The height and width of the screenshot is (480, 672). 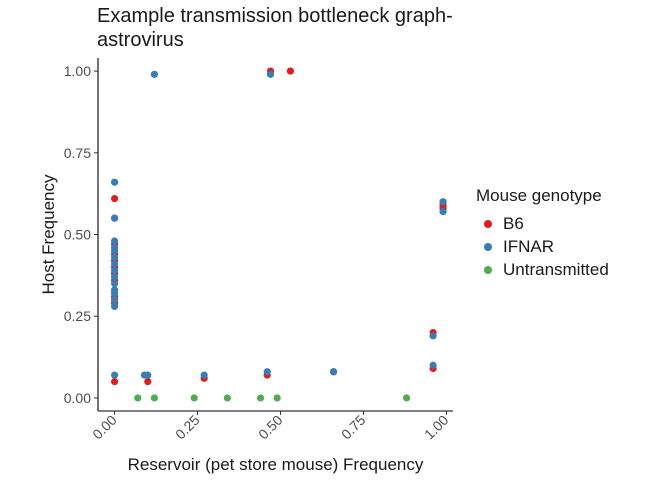 I want to click on legend-item-b6: B6, so click(x=542, y=223).